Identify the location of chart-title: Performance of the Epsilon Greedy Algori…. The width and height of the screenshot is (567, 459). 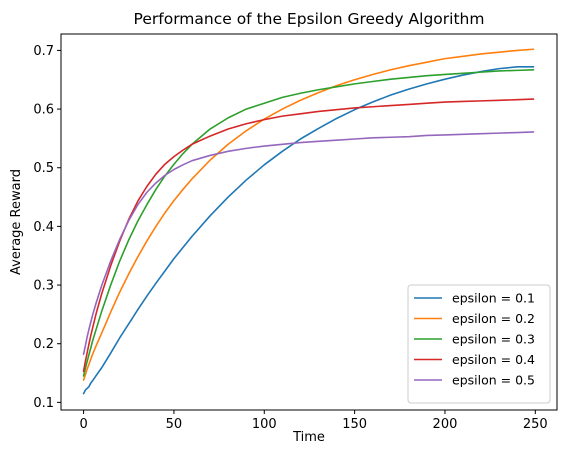
(309, 19).